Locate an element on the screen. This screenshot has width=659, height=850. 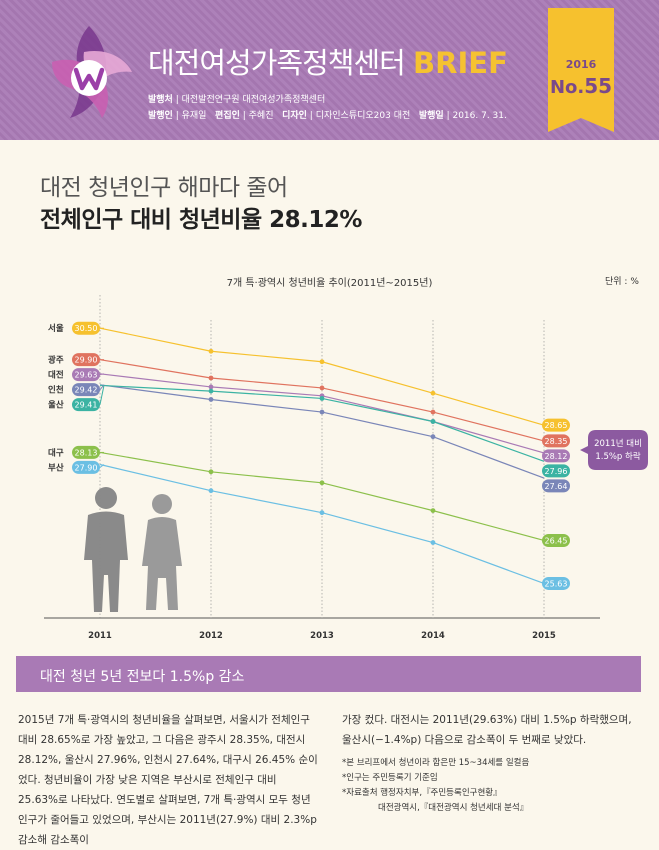
x-tick-label: 2015 is located at coordinates (544, 636).